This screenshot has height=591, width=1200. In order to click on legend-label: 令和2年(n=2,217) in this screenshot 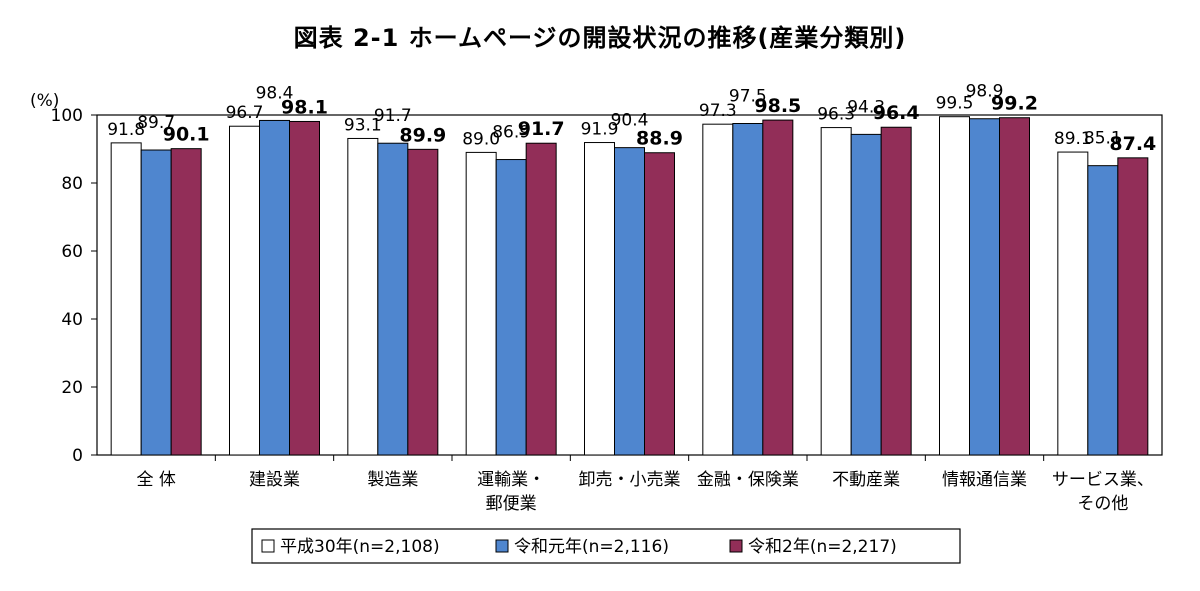, I will do `click(822, 547)`.